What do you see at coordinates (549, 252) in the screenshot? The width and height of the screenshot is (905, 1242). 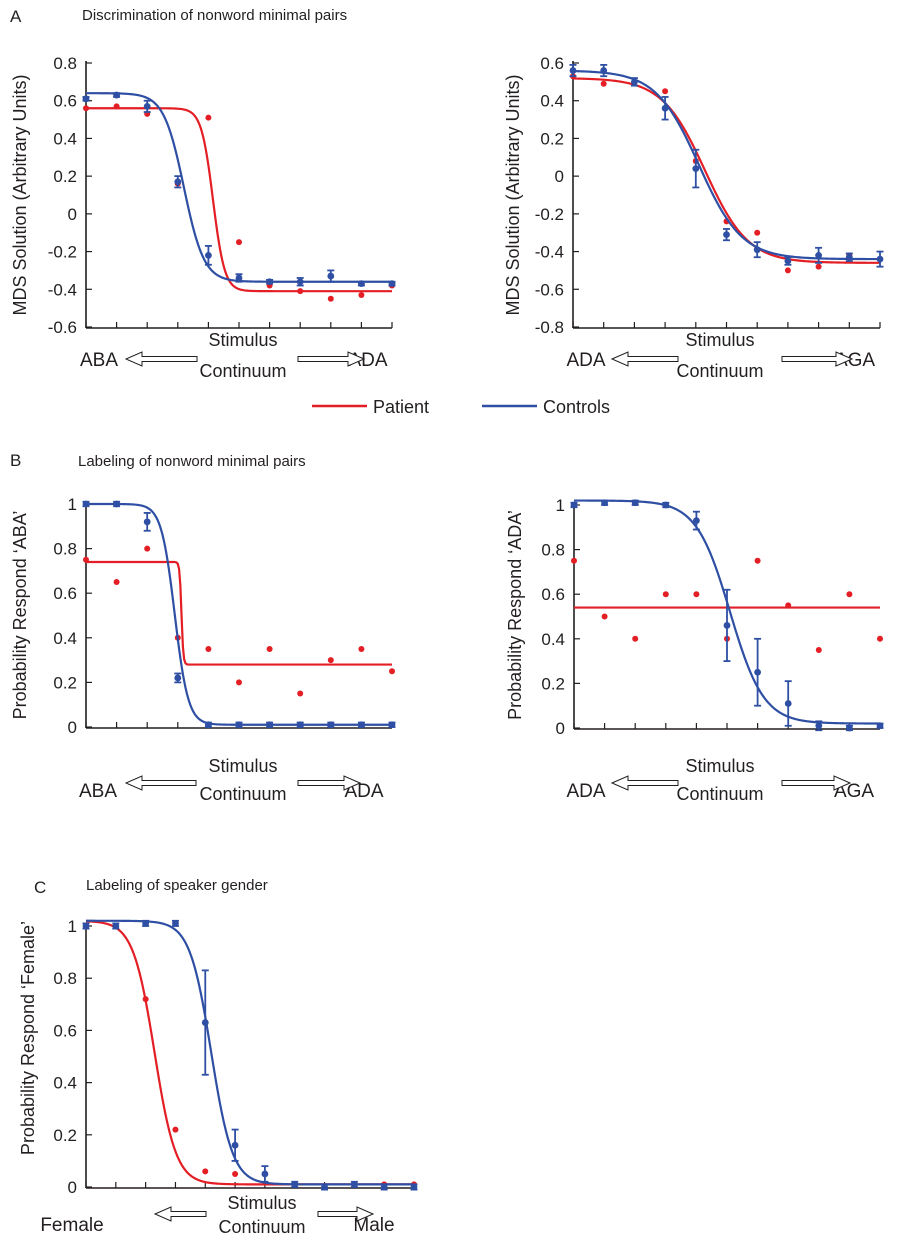 I see `y-tick-label: -0.4` at bounding box center [549, 252].